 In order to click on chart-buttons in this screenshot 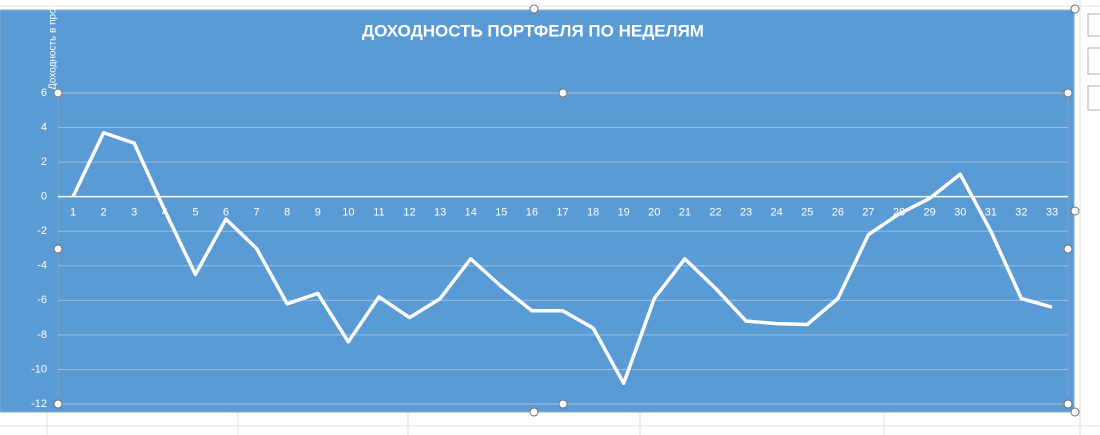, I will do `click(1093, 62)`.